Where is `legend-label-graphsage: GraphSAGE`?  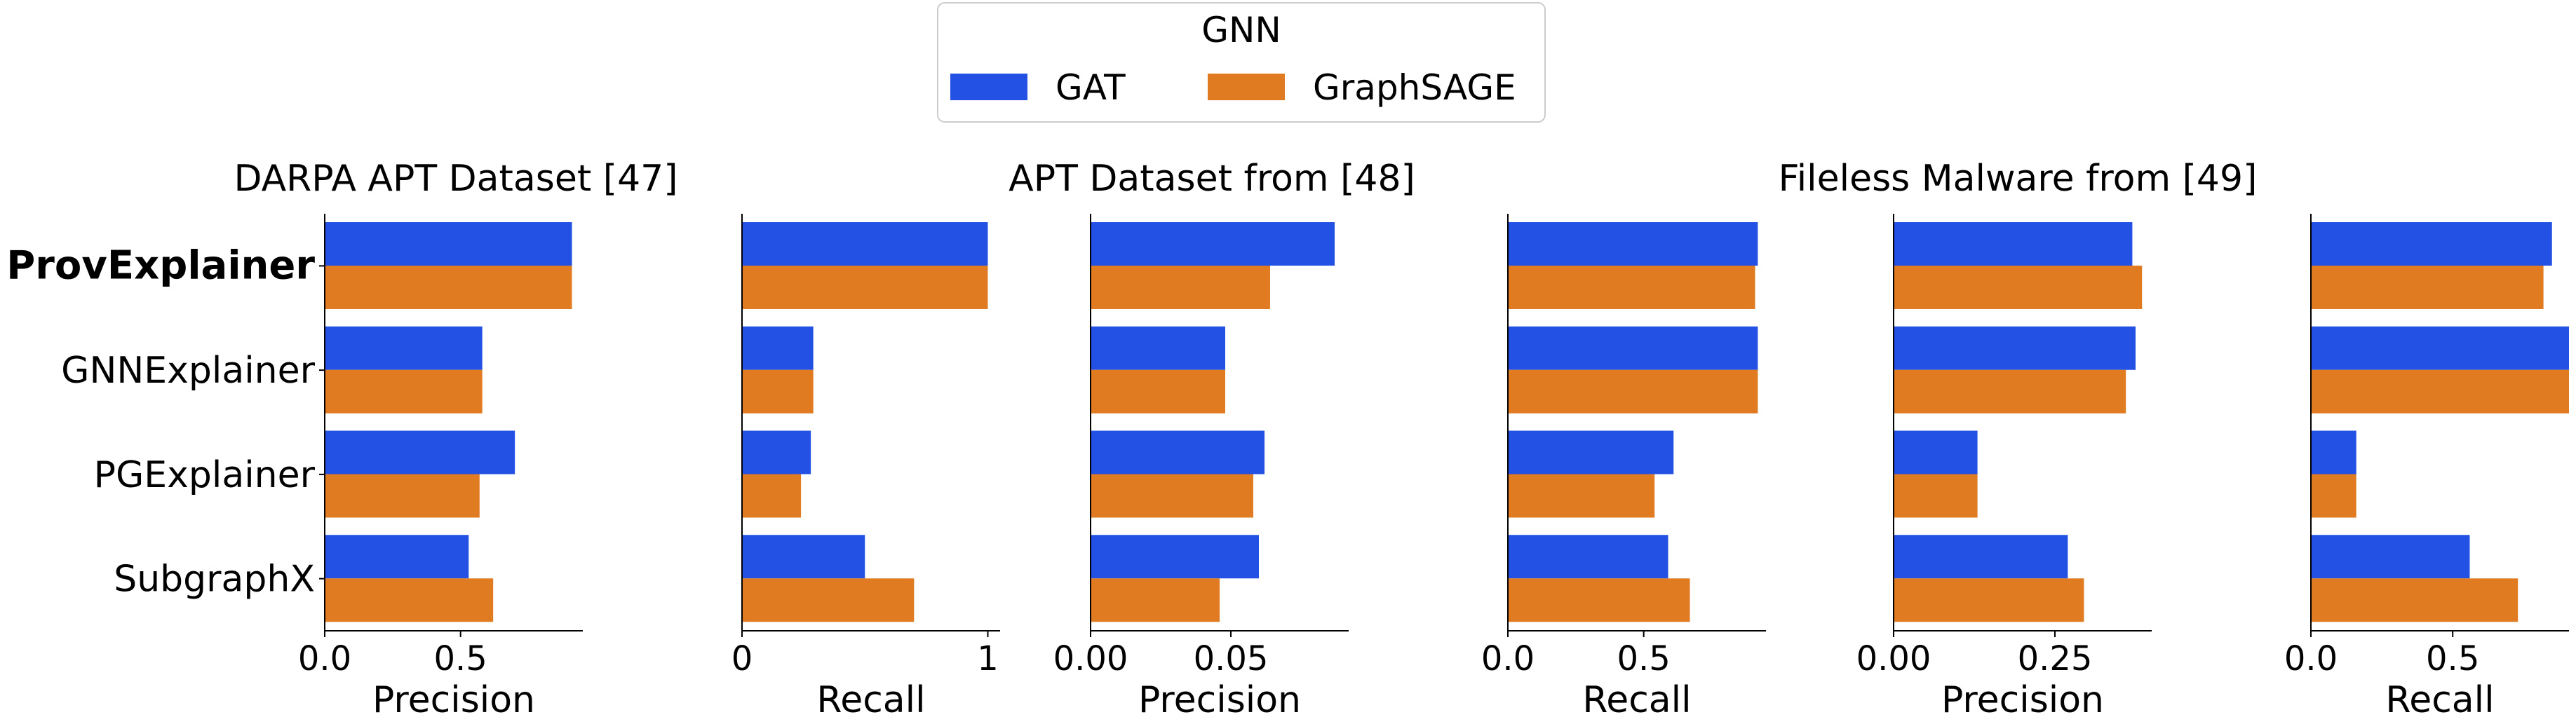
legend-label-graphsage: GraphSAGE is located at coordinates (1414, 87).